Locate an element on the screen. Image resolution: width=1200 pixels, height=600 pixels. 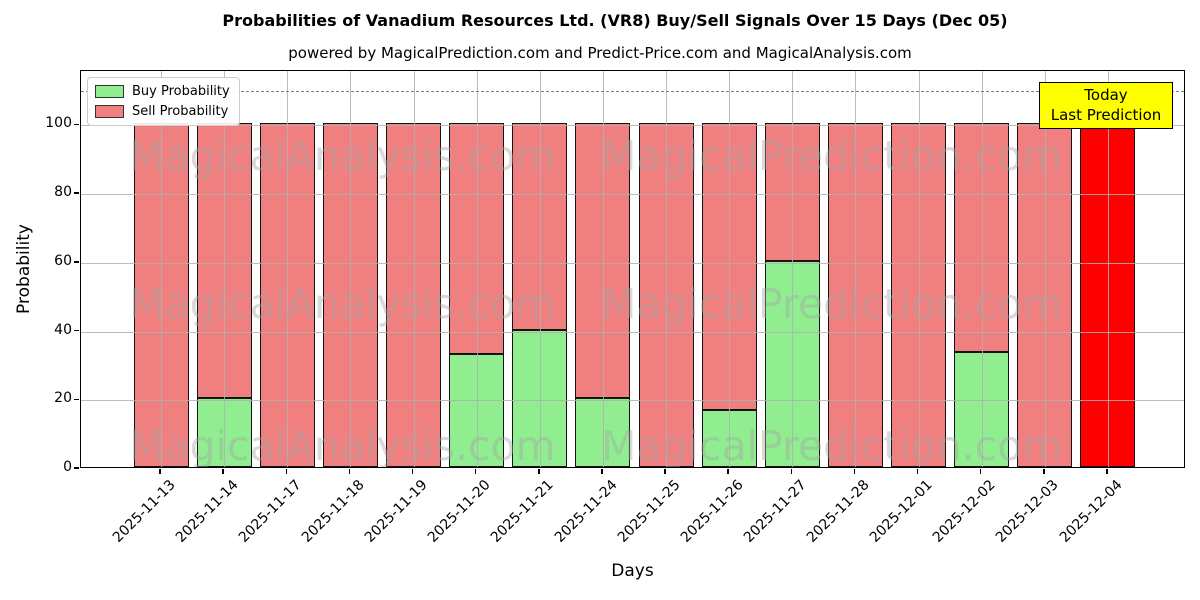
legend-item-sell: Sell Probability is located at coordinates (162, 111).